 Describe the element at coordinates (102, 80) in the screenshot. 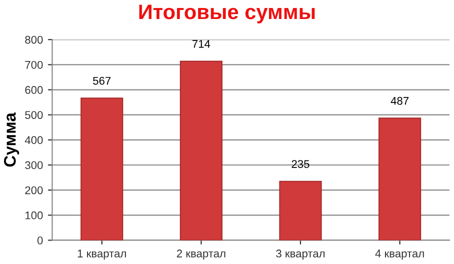

I see `data-label: 567` at that location.